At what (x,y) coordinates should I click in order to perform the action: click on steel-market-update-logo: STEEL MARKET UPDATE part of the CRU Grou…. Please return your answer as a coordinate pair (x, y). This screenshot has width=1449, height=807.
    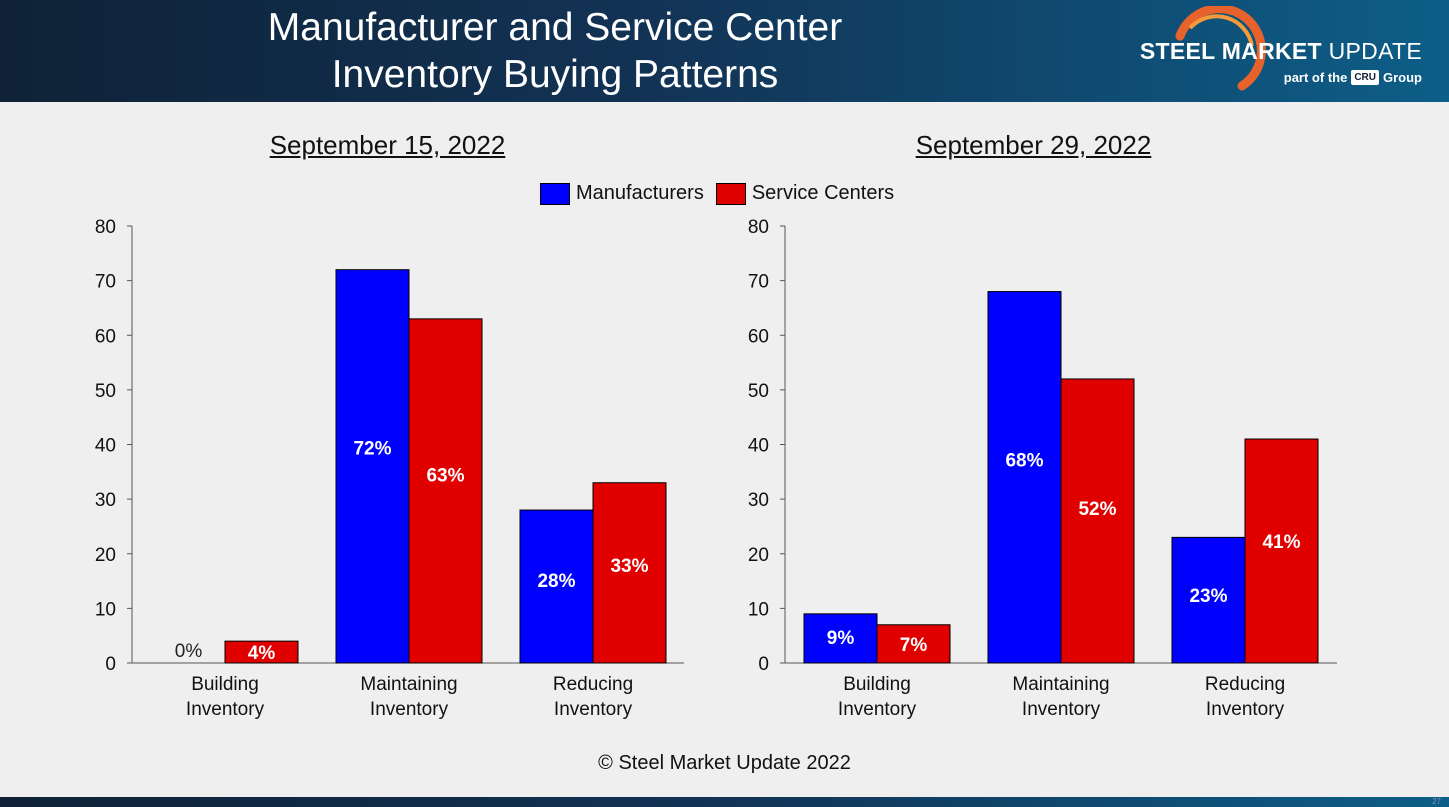
    Looking at the image, I should click on (1280, 51).